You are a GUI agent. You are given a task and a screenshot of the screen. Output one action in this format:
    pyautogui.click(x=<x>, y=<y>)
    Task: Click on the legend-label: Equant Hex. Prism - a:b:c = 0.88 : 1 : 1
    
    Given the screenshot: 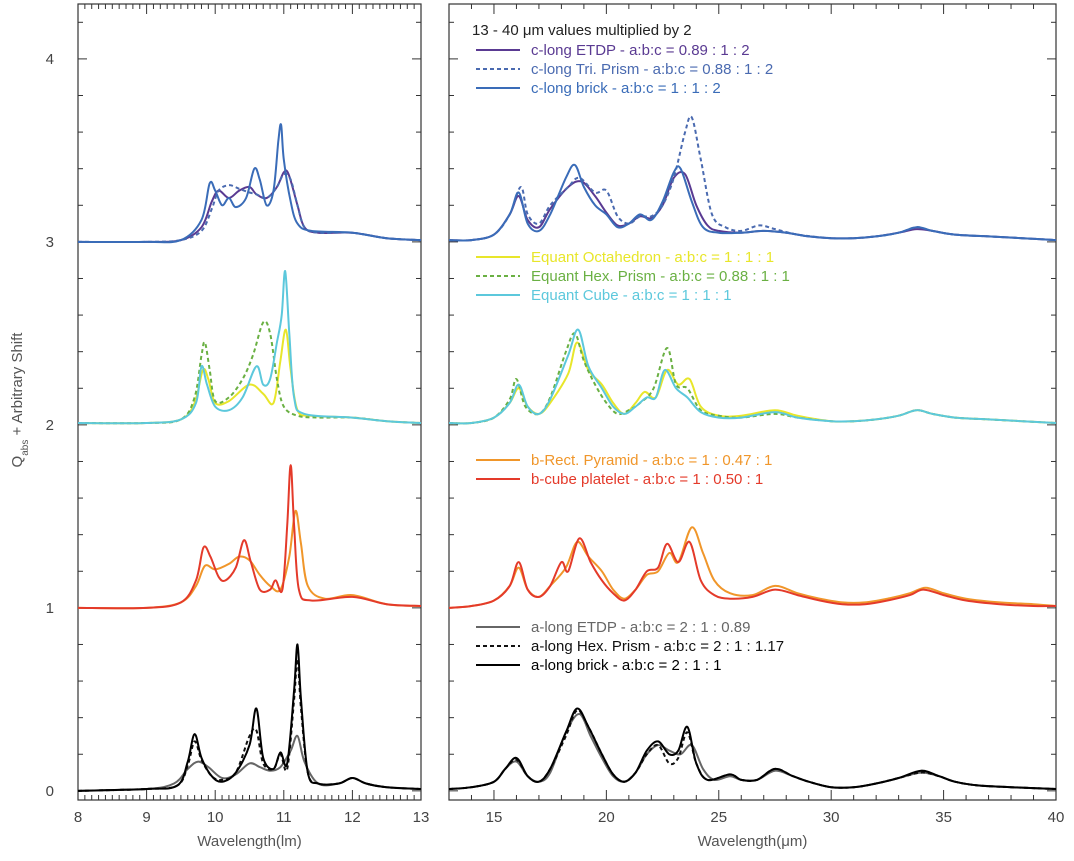 What is the action you would take?
    pyautogui.click(x=660, y=276)
    